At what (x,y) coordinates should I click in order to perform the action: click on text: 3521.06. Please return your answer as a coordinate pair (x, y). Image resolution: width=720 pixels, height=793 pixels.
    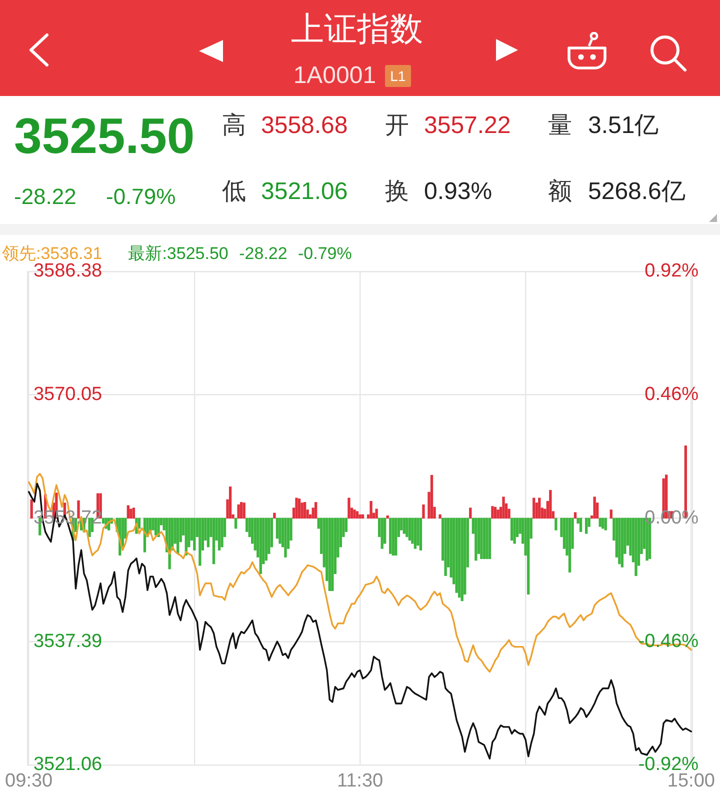
    Looking at the image, I should click on (304, 192).